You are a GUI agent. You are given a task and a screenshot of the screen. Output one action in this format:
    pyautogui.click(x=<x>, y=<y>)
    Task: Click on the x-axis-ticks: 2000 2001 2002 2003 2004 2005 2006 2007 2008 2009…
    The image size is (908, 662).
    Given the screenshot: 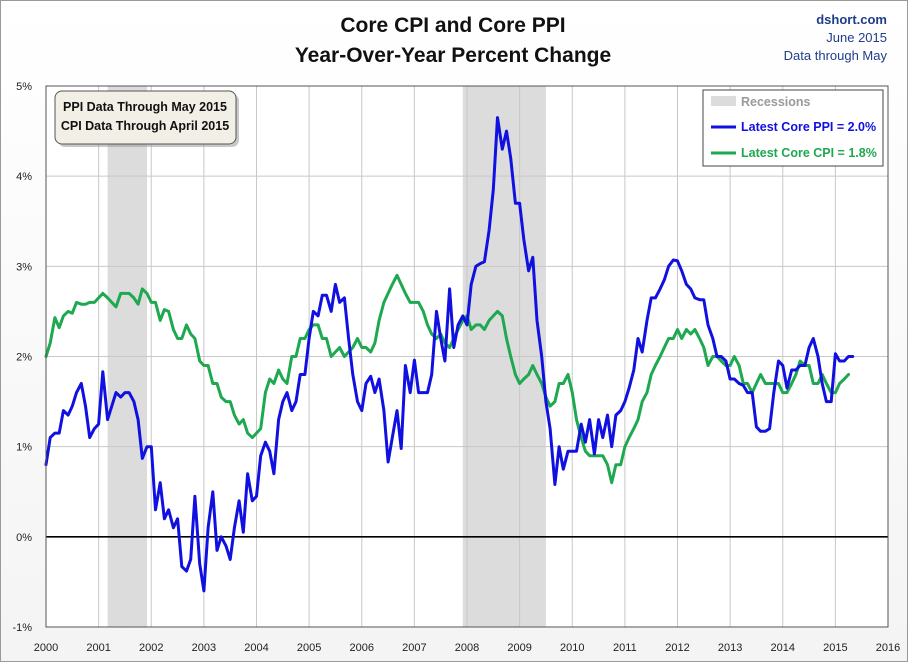 What is the action you would take?
    pyautogui.click(x=467, y=648)
    